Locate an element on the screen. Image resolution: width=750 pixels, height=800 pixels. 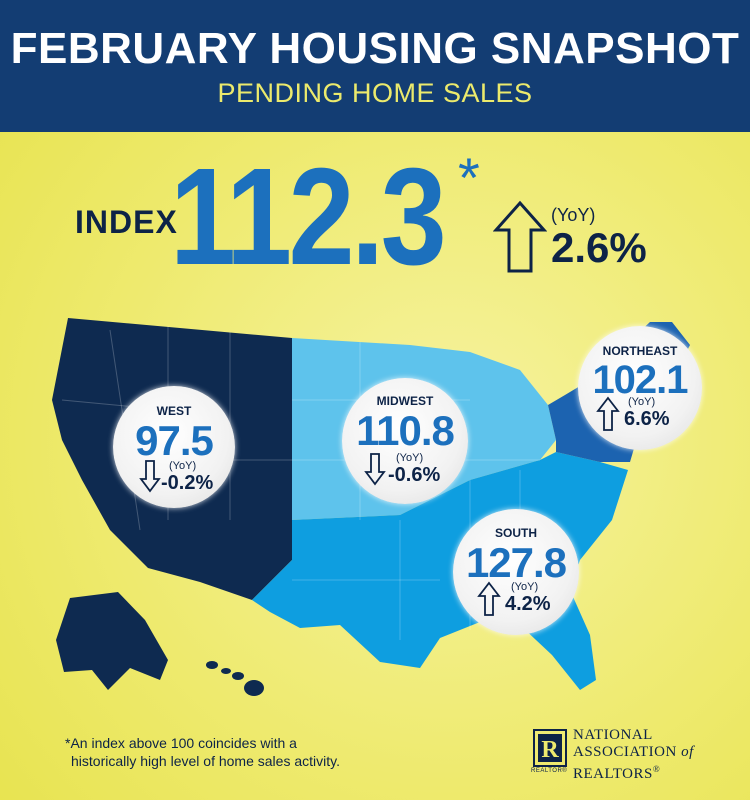
region-bubble-northeast: NORTHEAST 102.1 (YoY) 6.6% is located at coordinates (640, 388).